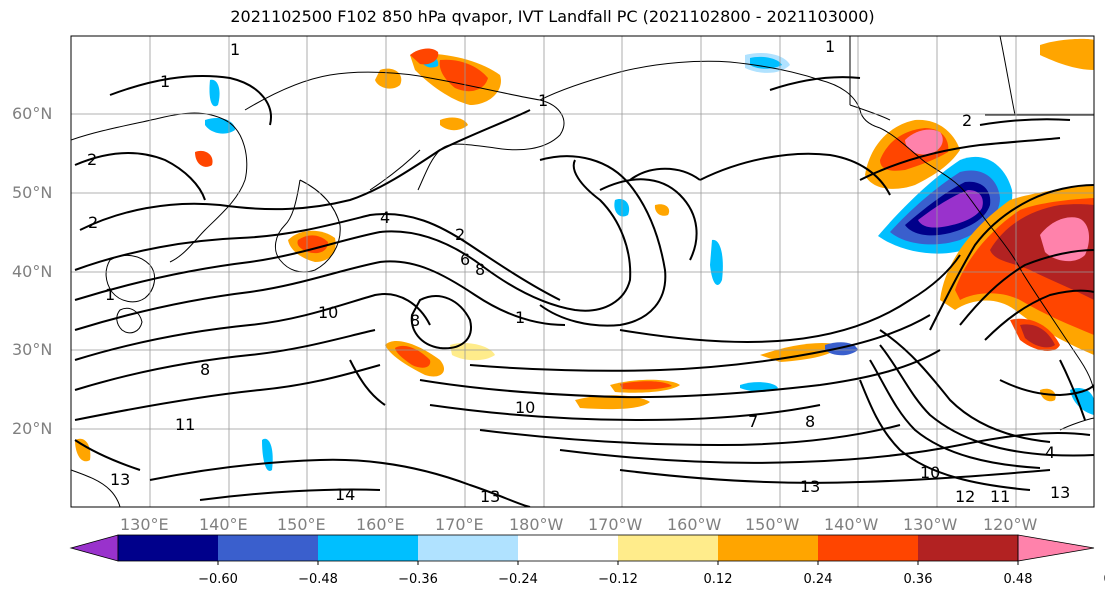 The width and height of the screenshot is (1105, 601). What do you see at coordinates (32, 271) in the screenshot?
I see `lat-label: 40°N` at bounding box center [32, 271].